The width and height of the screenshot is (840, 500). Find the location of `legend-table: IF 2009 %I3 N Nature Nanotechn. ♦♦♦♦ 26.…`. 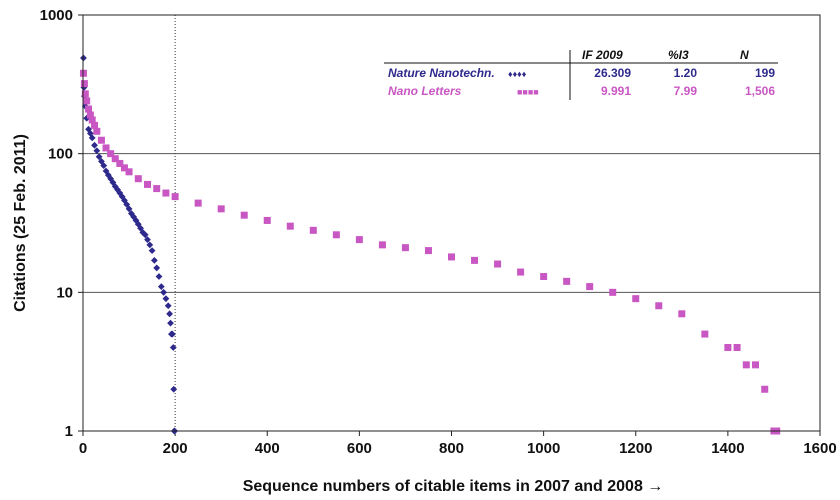

legend-table: IF 2009 %I3 N Nature Nanotechn. ♦♦♦♦ 26.… is located at coordinates (581, 74).